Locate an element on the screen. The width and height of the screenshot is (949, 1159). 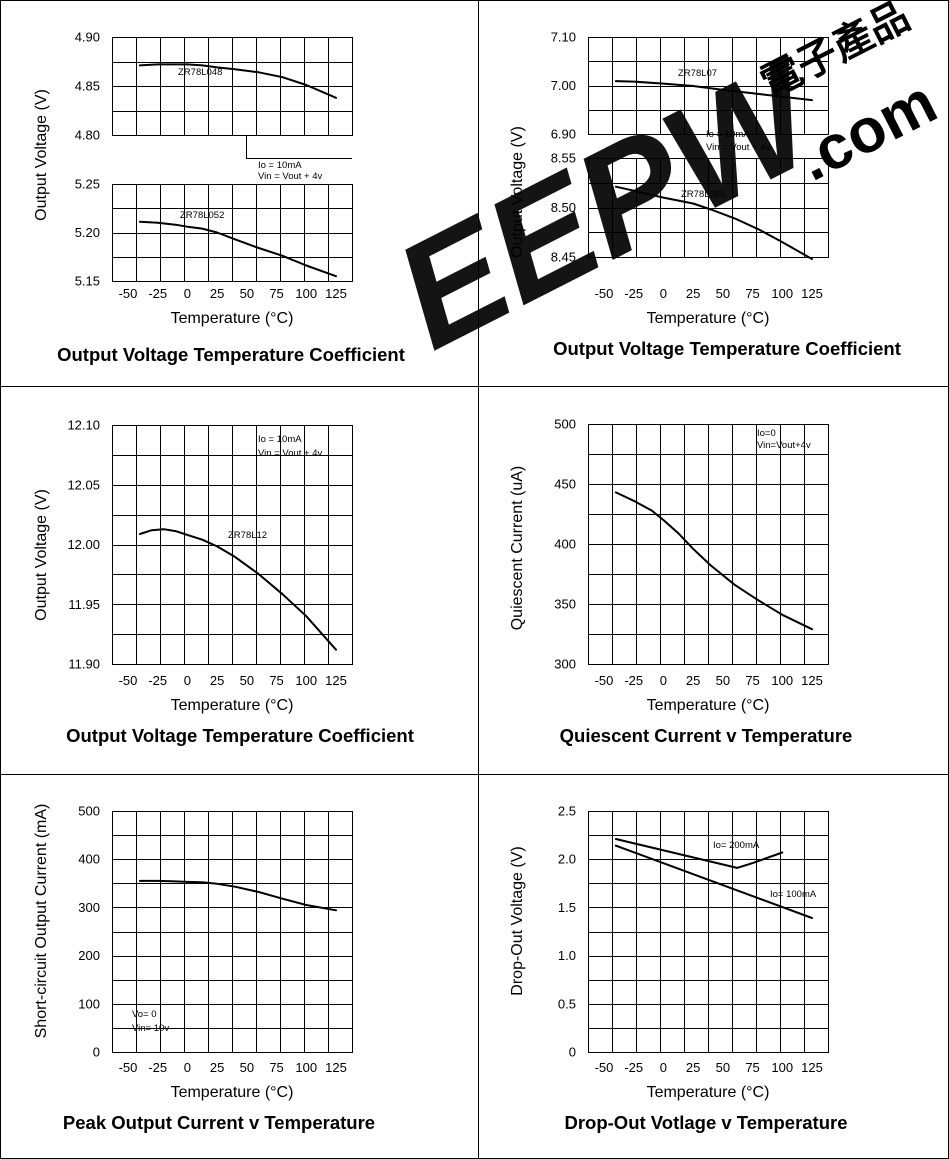
y-tick-label: 5.20 is located at coordinates (87, 232).